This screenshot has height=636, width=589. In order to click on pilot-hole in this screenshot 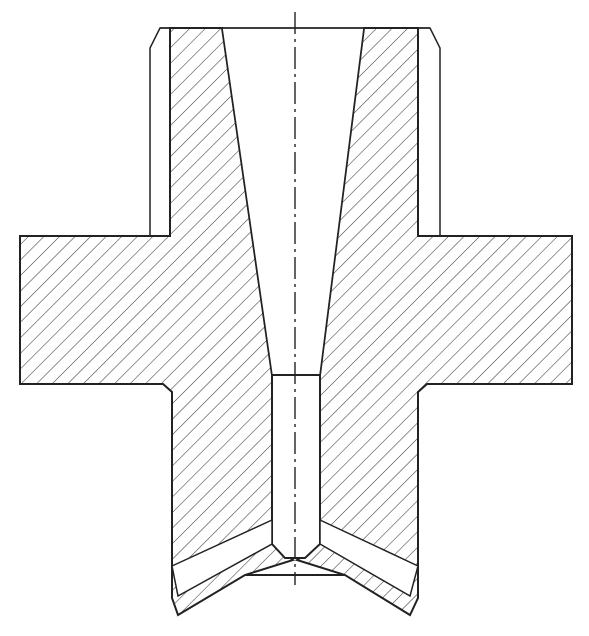, I will do `click(296, 466)`.